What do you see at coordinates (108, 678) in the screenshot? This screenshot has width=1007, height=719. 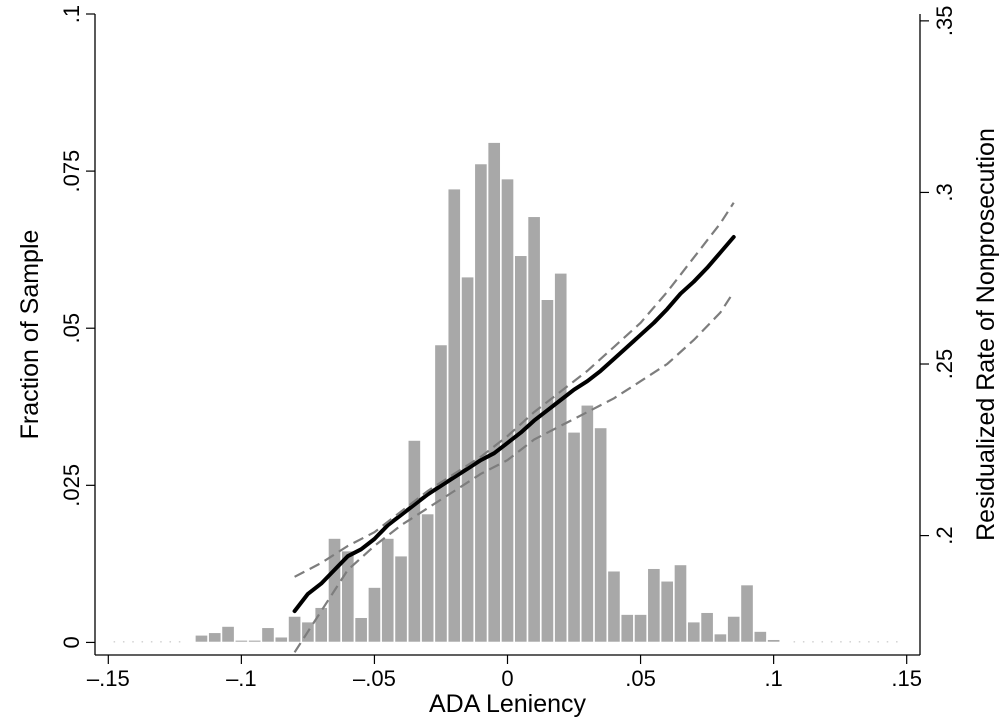 I see `x-tick-label: –.15` at bounding box center [108, 678].